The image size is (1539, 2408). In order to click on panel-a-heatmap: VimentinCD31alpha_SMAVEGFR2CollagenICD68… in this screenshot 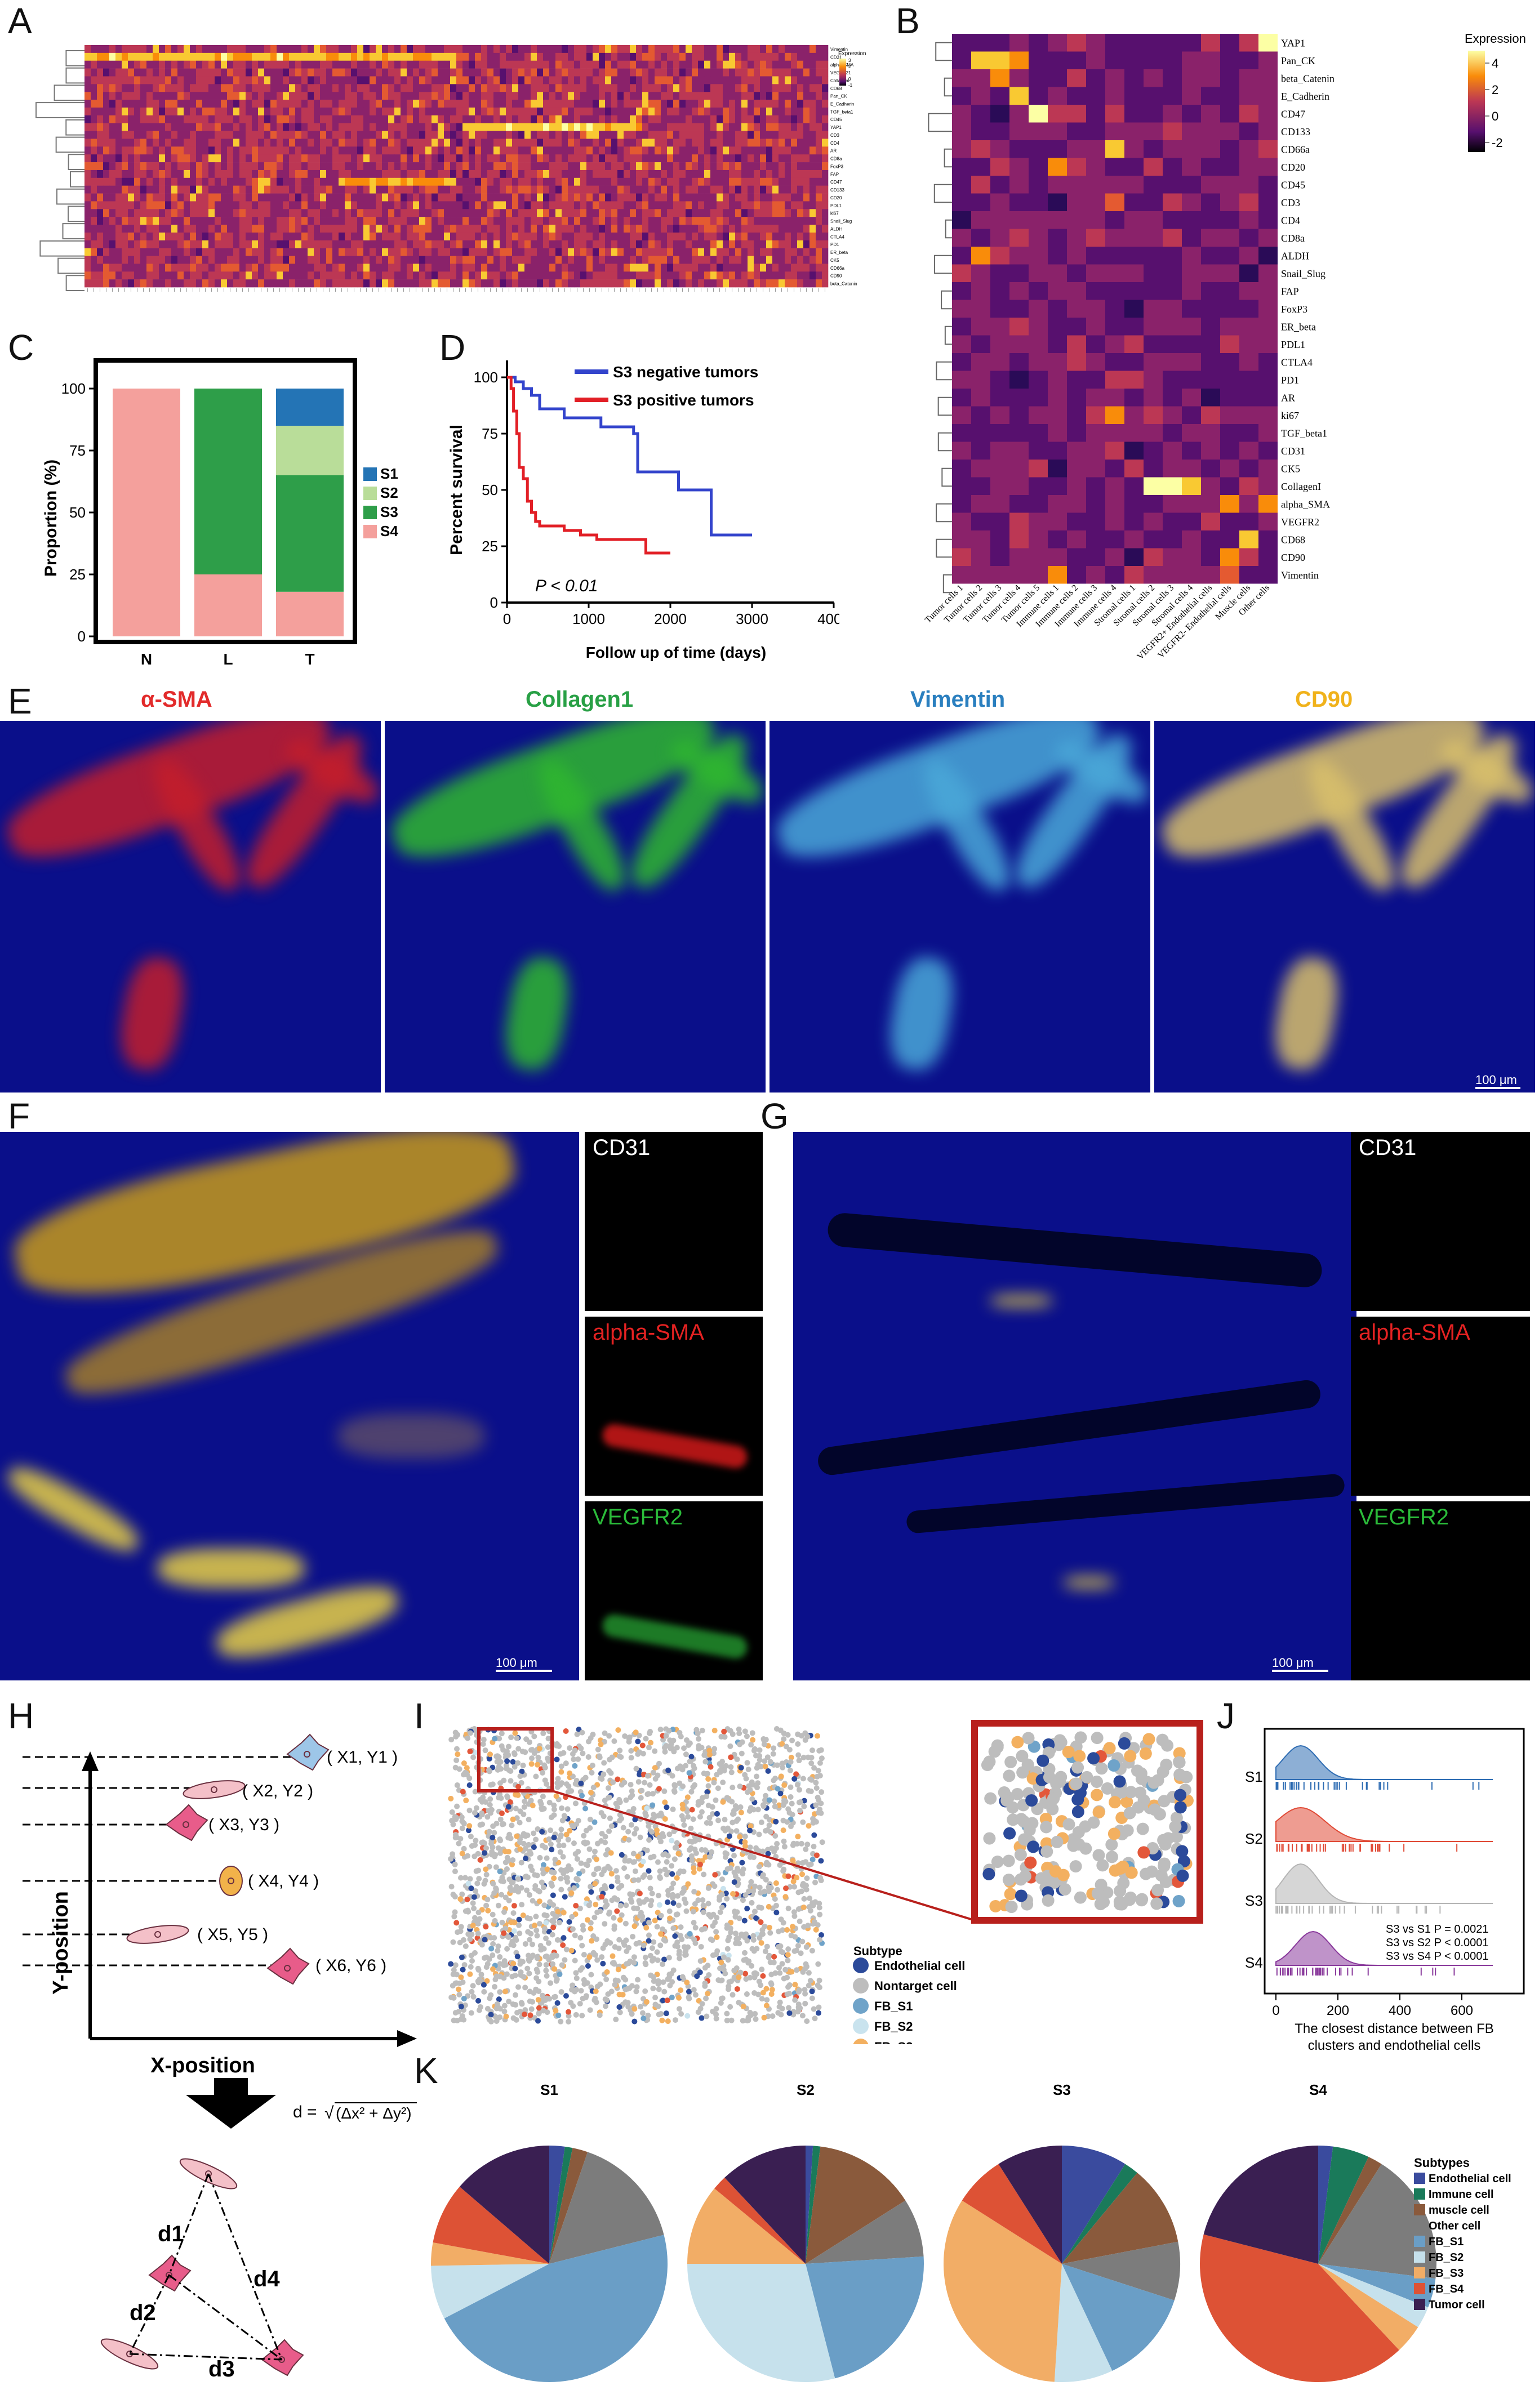, I will do `click(450, 168)`.